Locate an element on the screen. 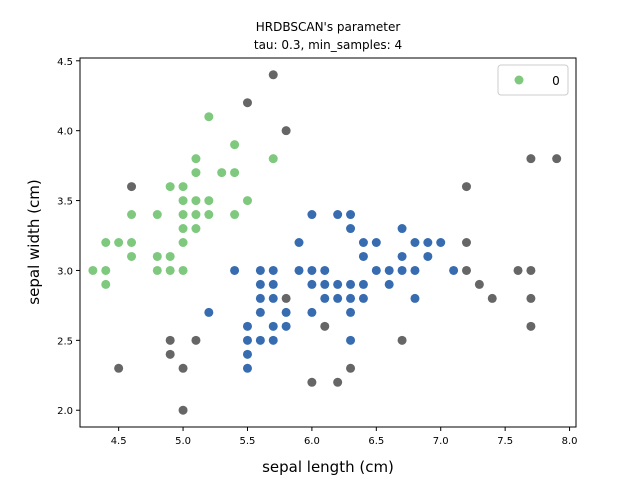  x-tick-label: 7.5 is located at coordinates (505, 441).